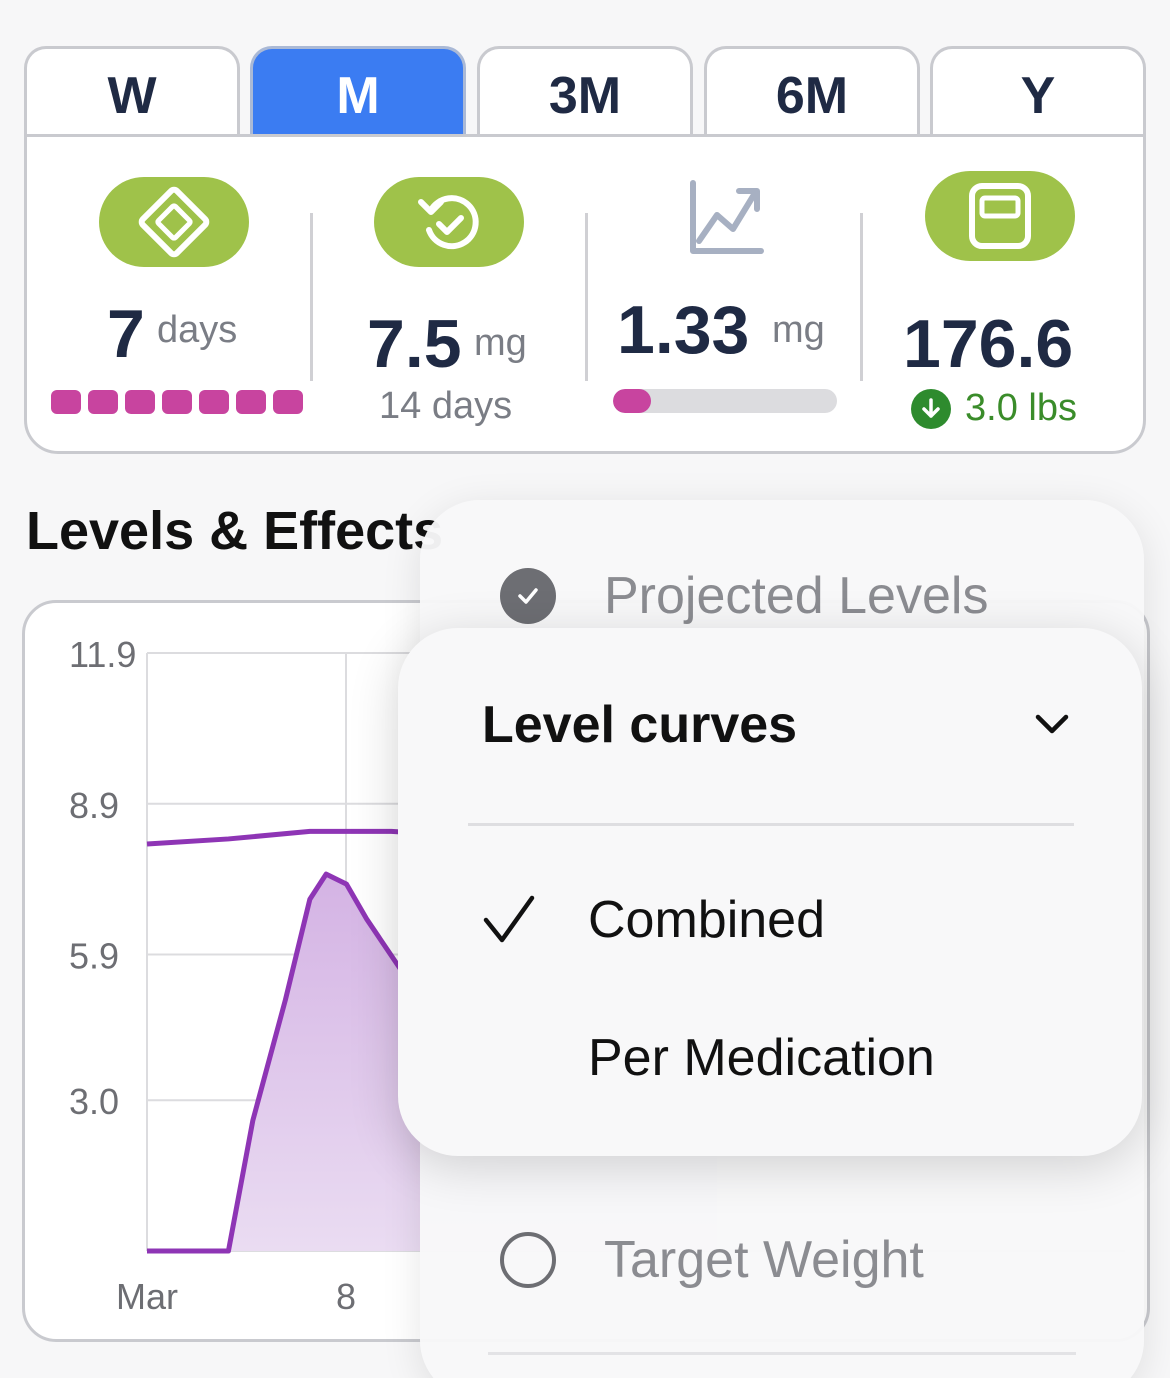 The width and height of the screenshot is (1170, 1378). What do you see at coordinates (414, 344) in the screenshot?
I see `dose-value: 7.5` at bounding box center [414, 344].